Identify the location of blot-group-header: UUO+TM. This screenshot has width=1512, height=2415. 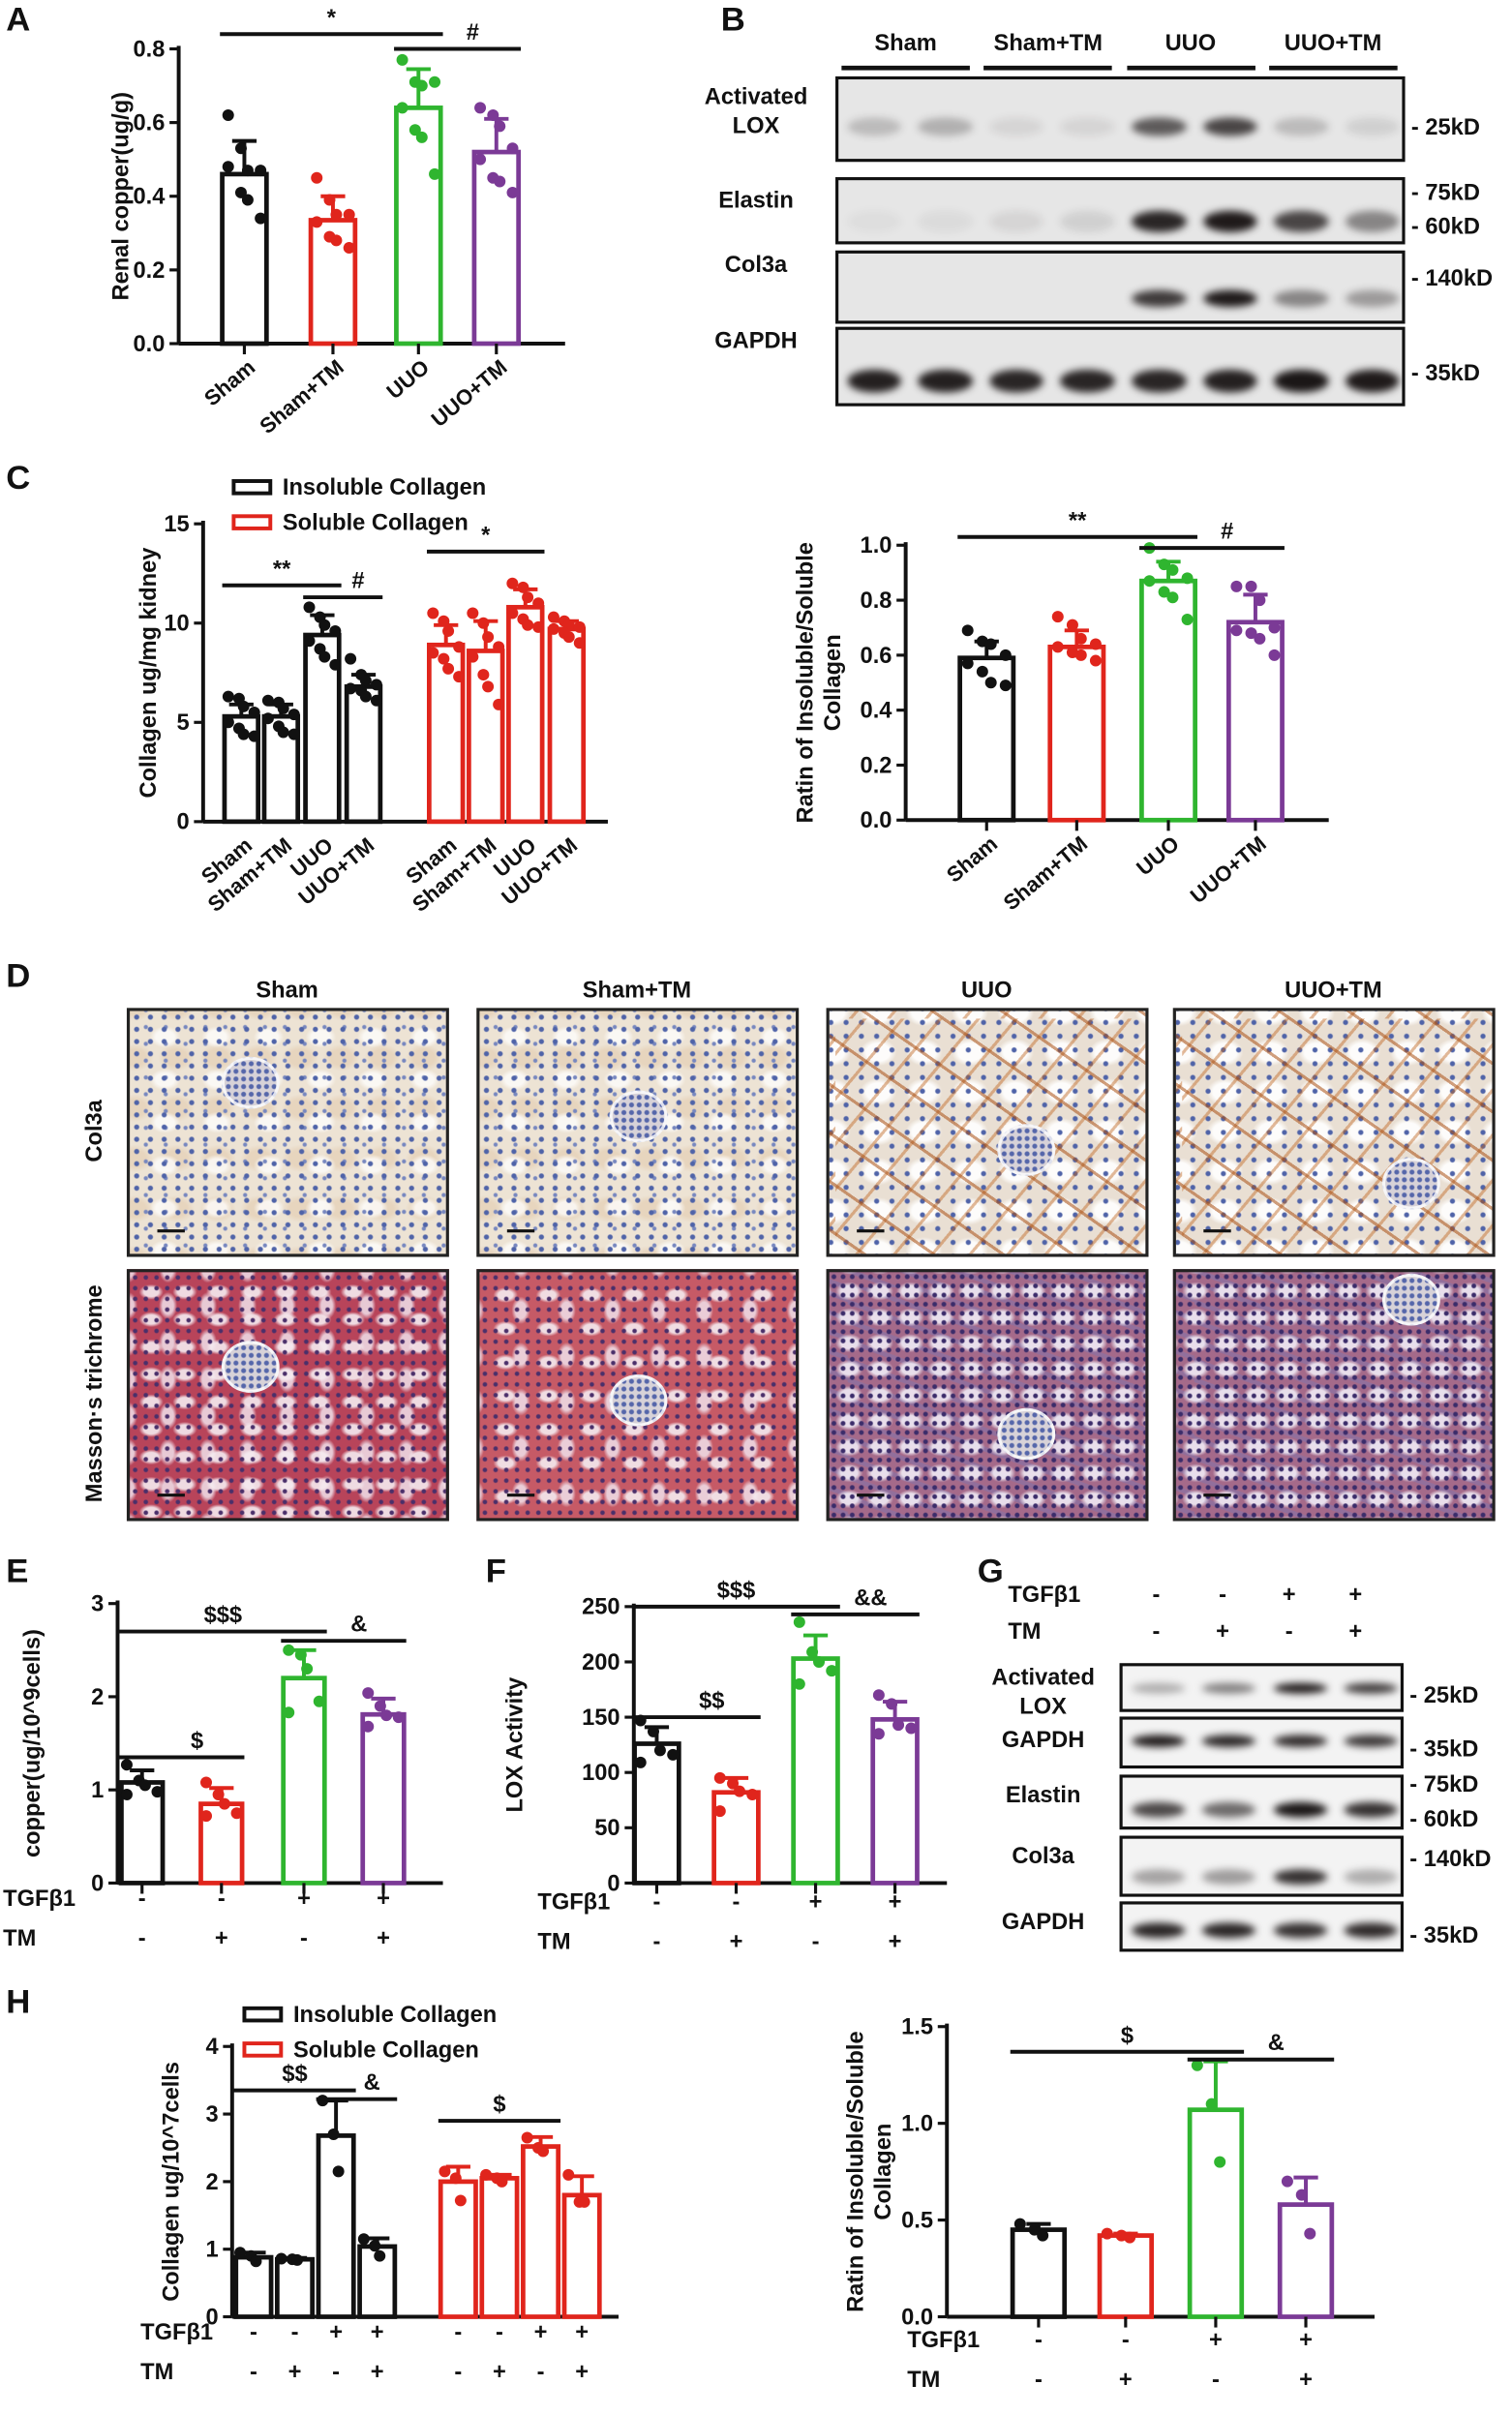
(1333, 43).